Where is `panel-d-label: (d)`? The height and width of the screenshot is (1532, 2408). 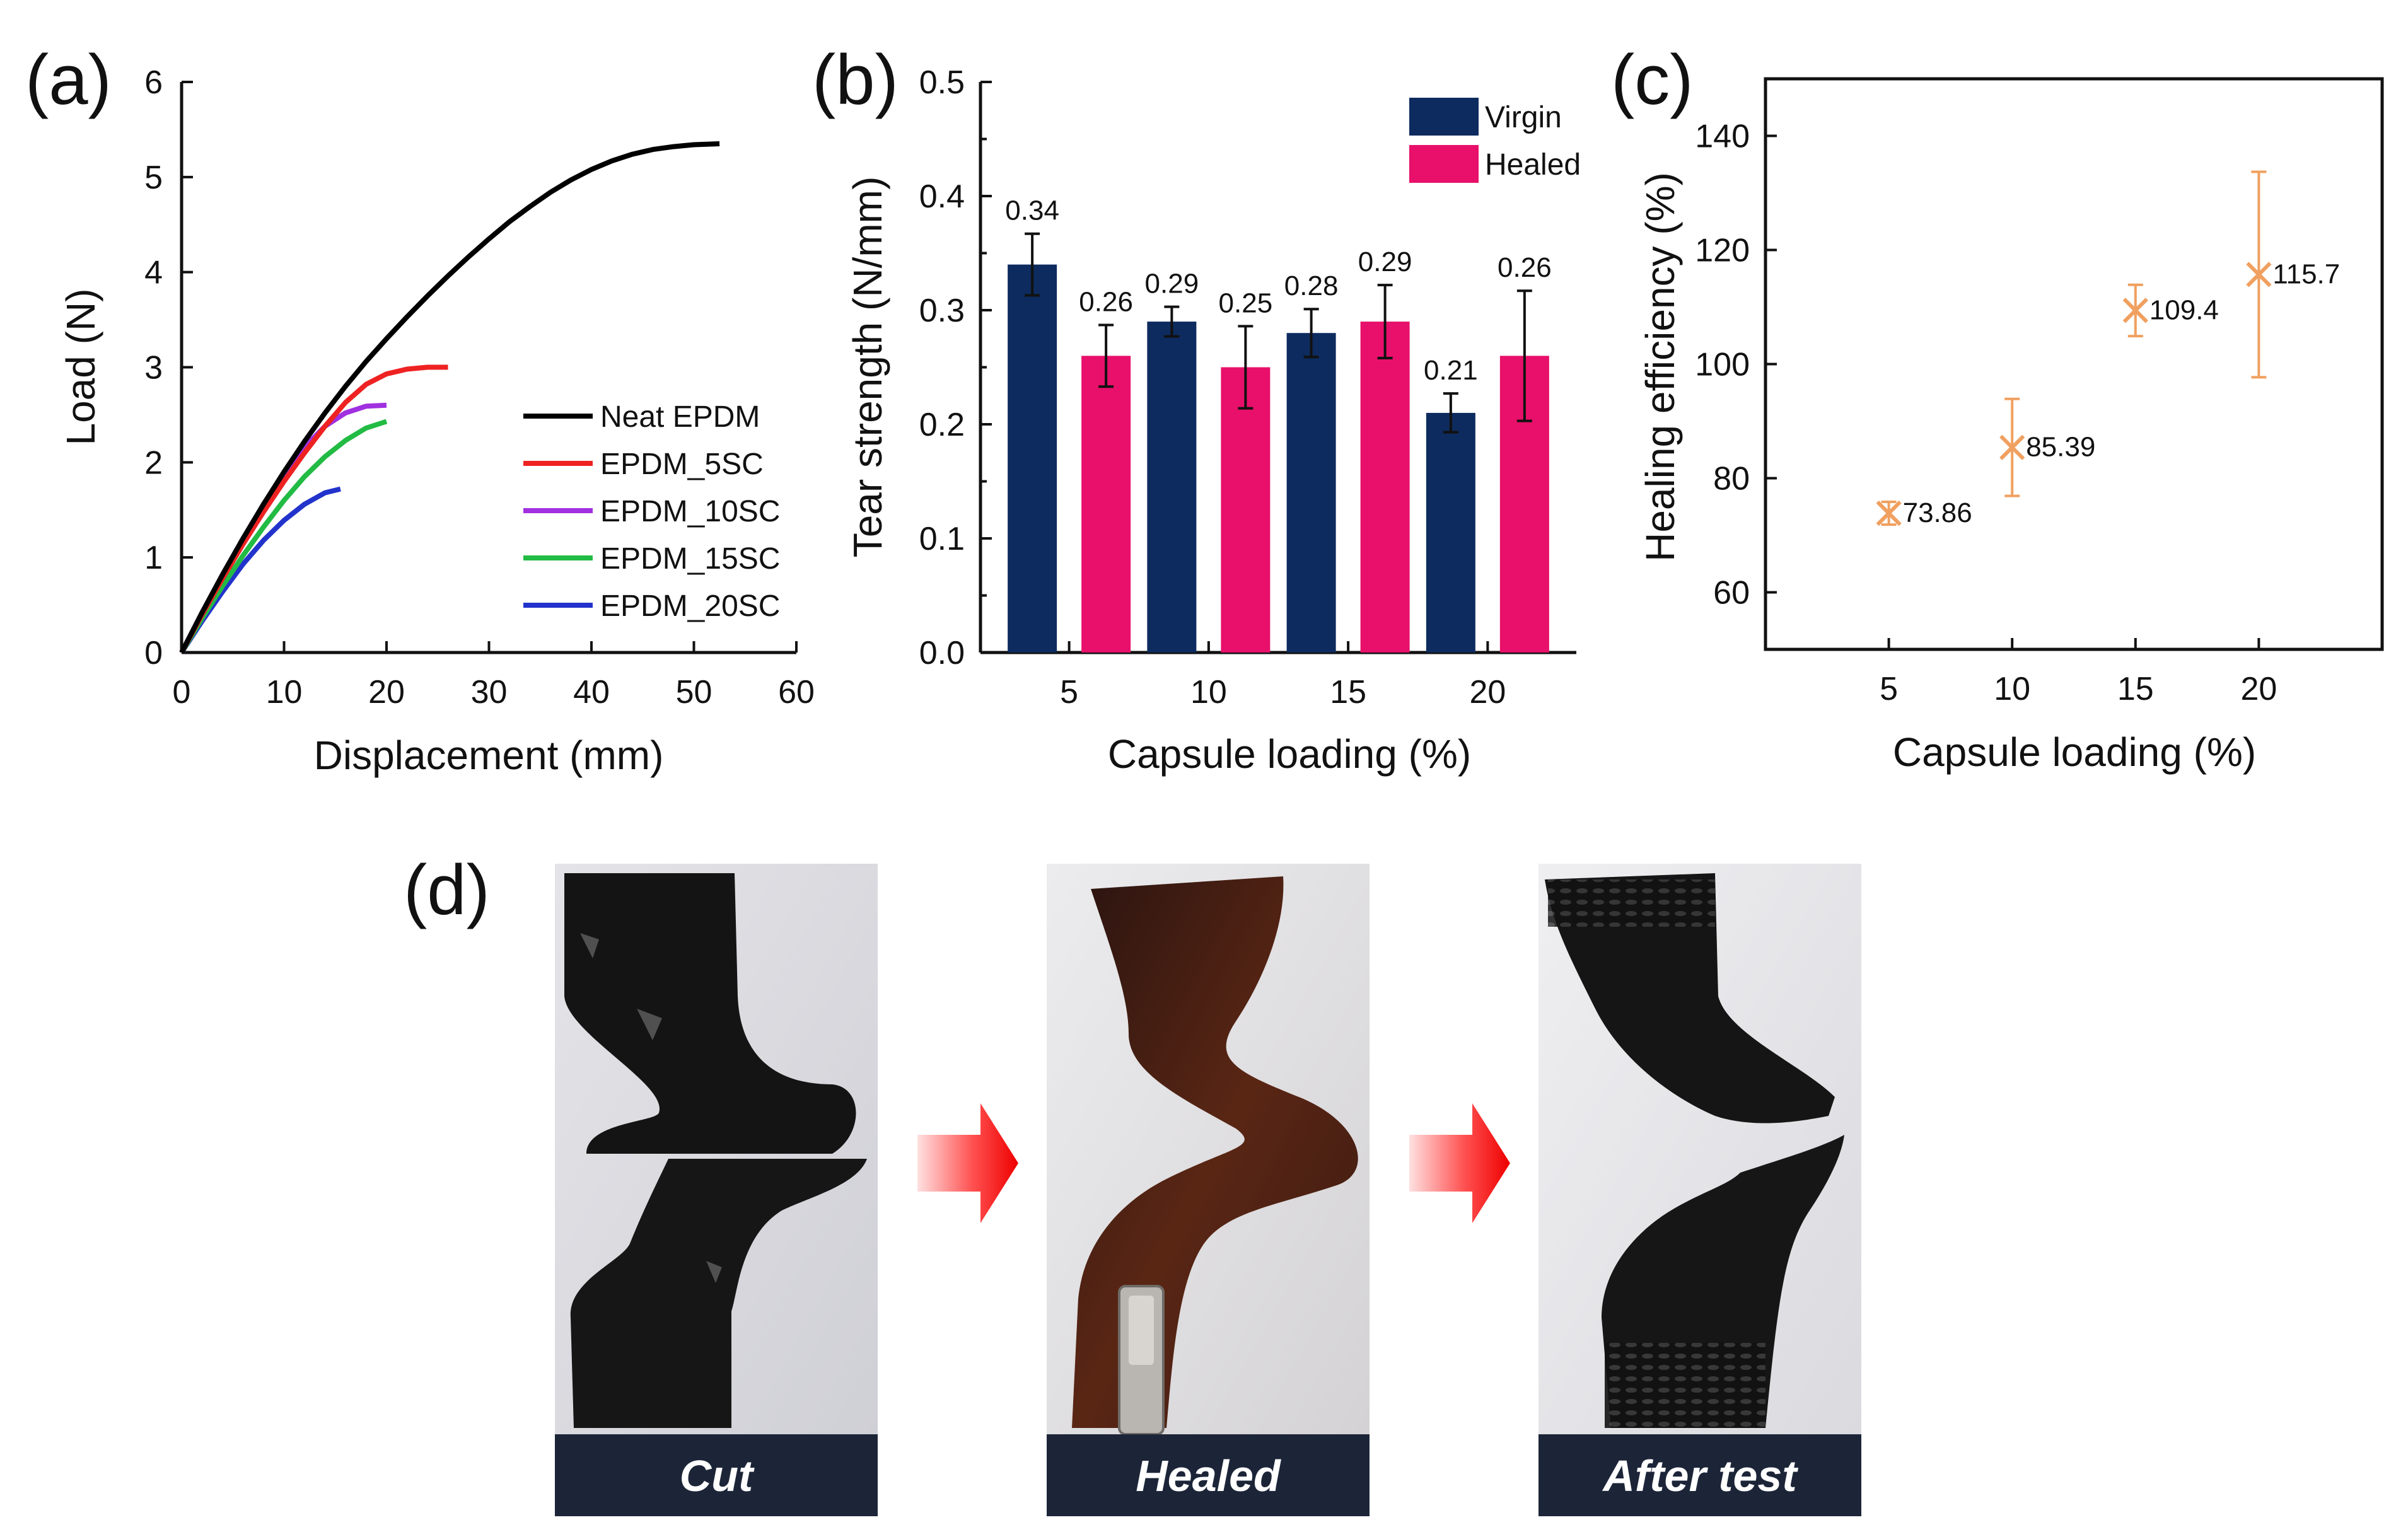
panel-d-label: (d) is located at coordinates (447, 890).